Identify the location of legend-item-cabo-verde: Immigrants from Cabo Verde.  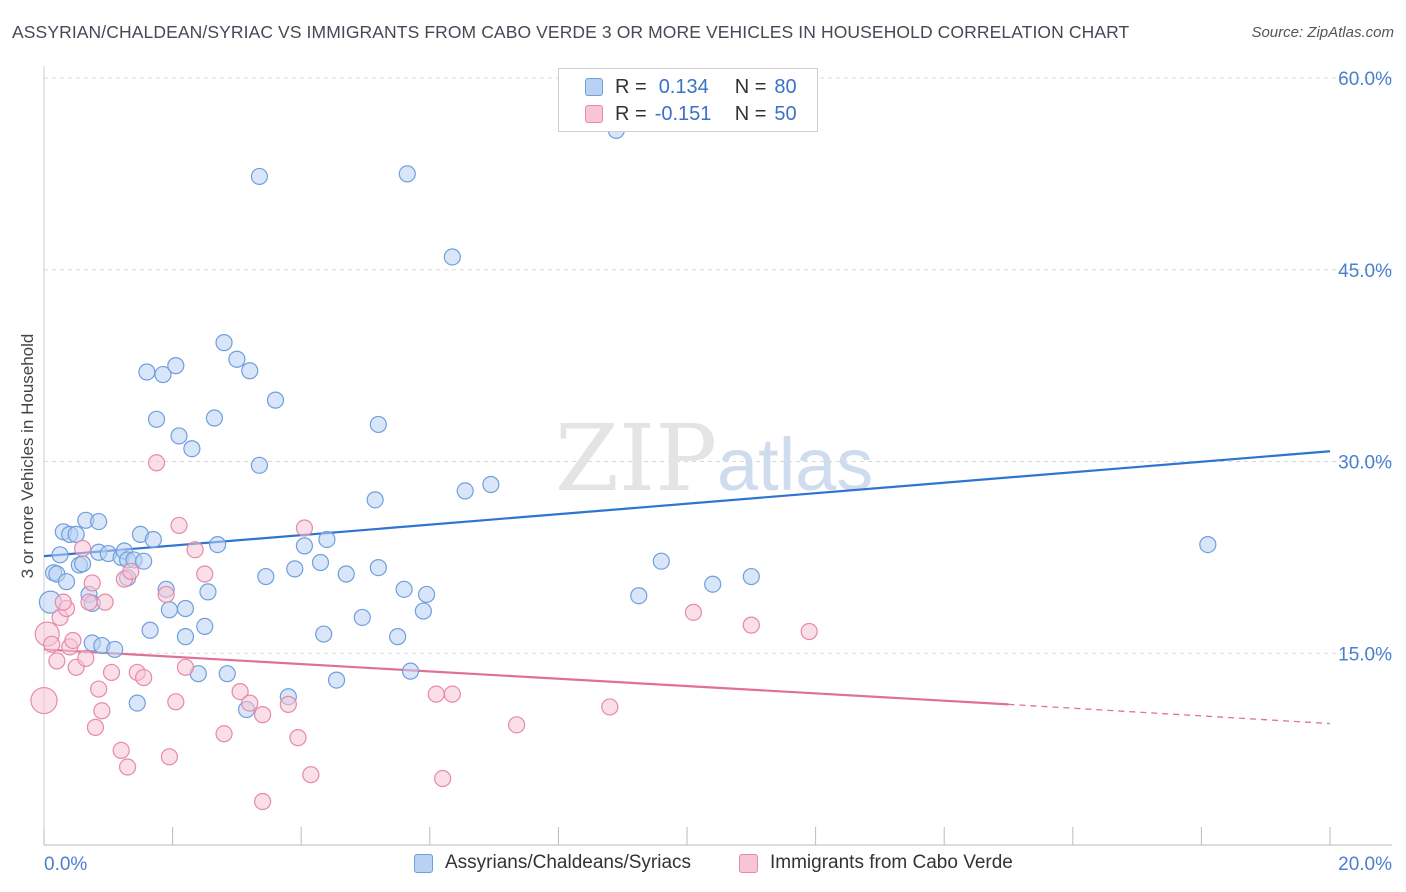
(876, 863).